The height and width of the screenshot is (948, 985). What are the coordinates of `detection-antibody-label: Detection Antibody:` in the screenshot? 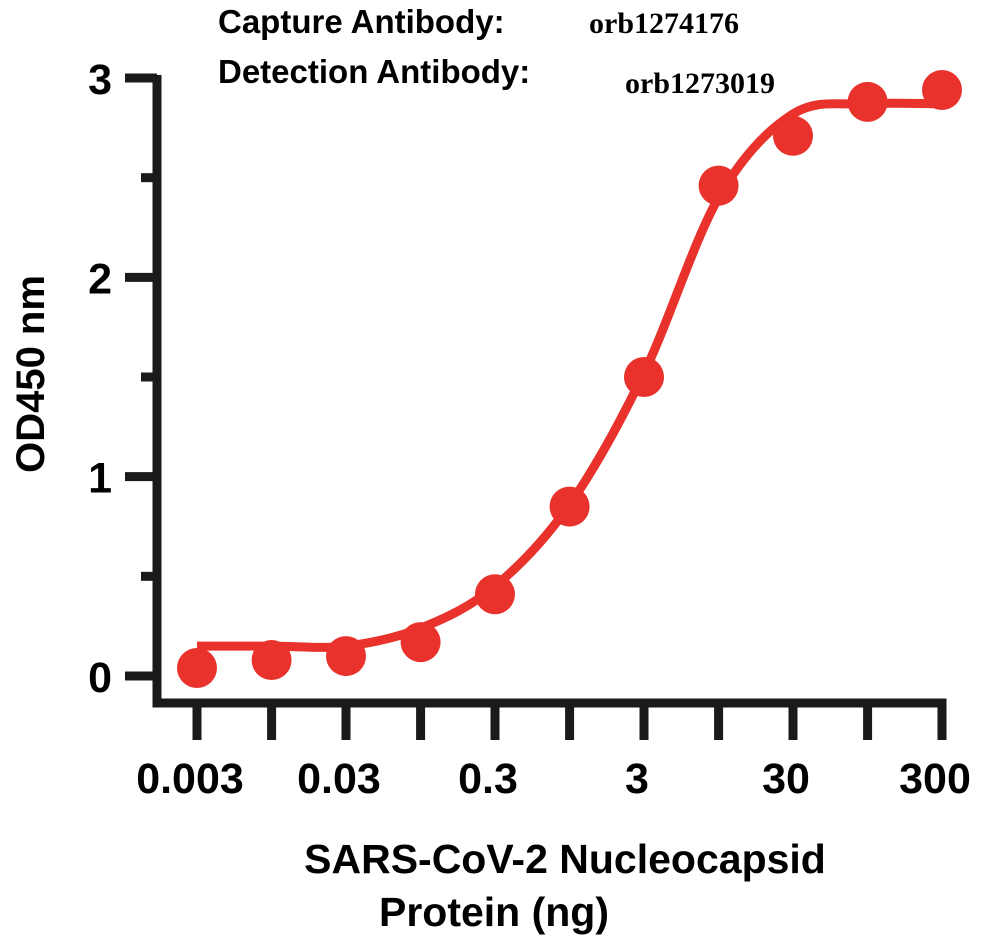 It's located at (374, 71).